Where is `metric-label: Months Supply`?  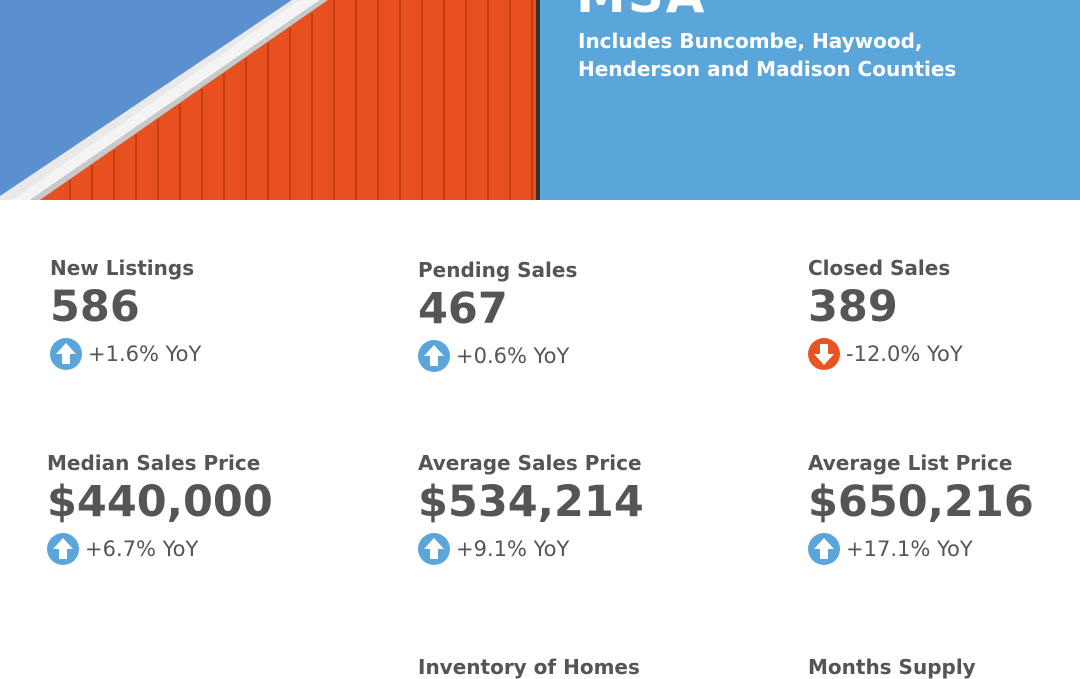
metric-label: Months Supply is located at coordinates (892, 667).